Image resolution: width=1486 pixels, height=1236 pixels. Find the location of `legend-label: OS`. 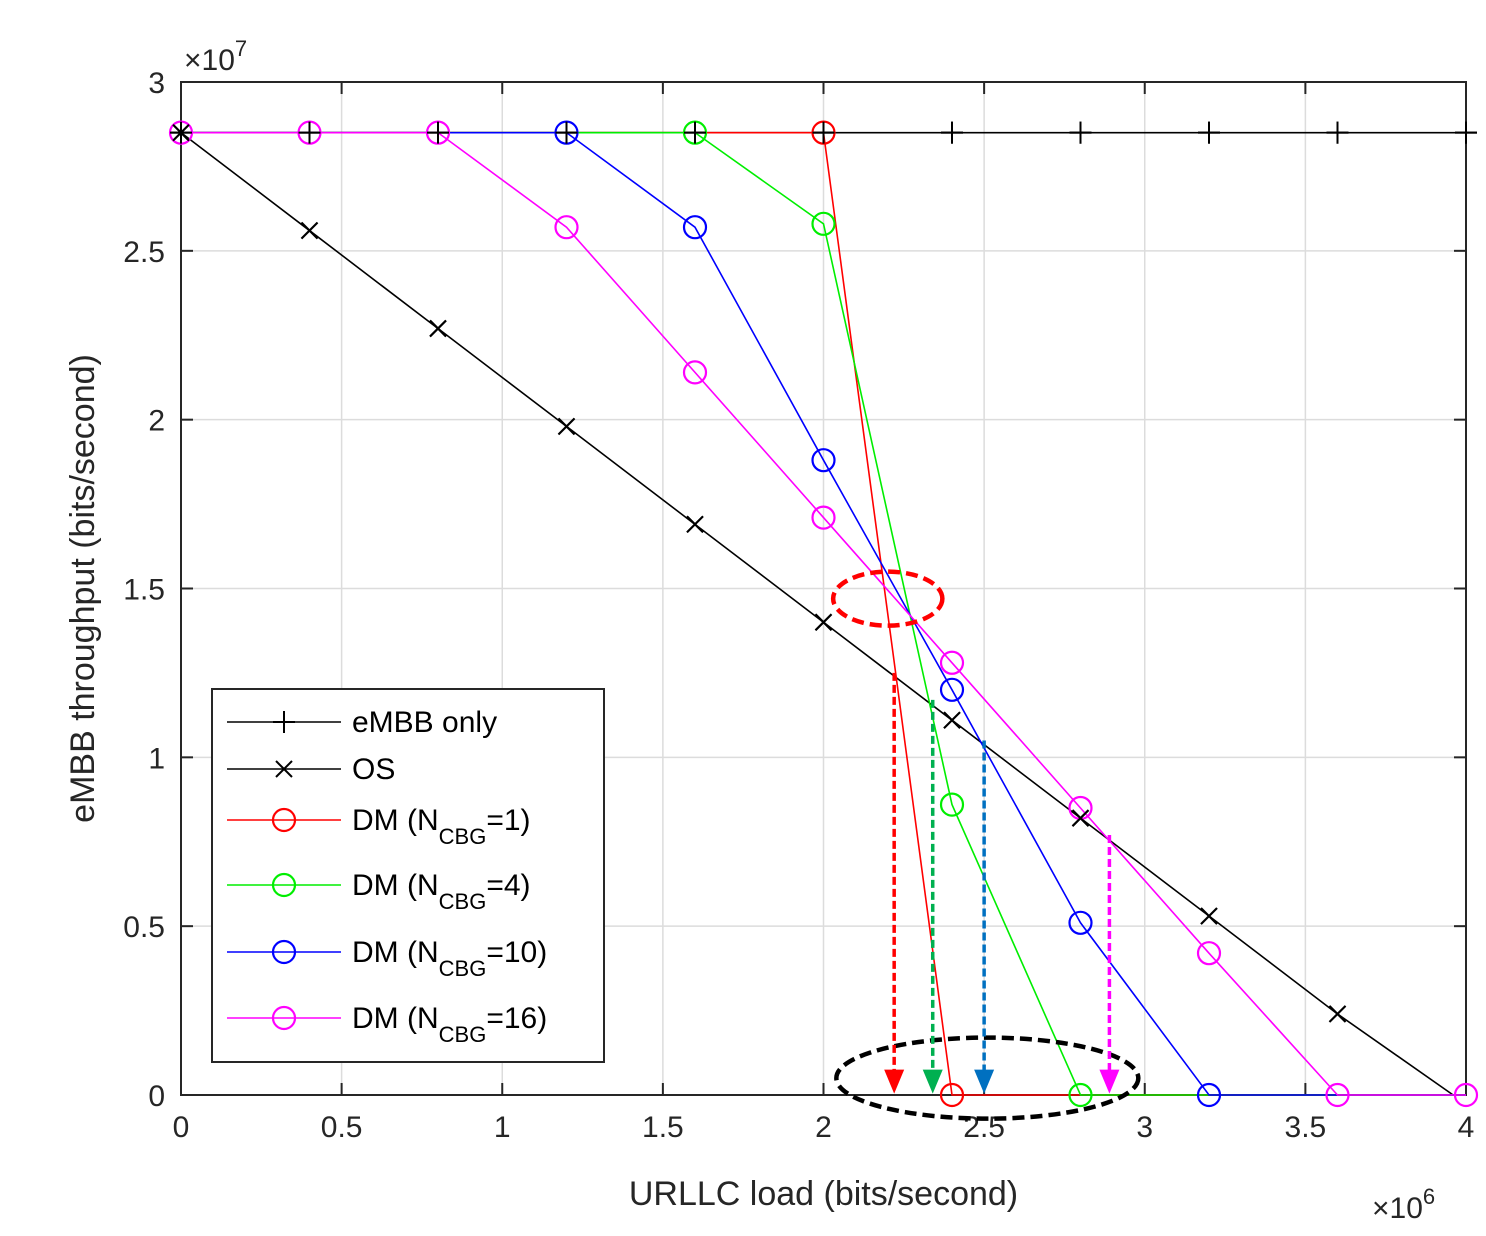

legend-label: OS is located at coordinates (373, 769).